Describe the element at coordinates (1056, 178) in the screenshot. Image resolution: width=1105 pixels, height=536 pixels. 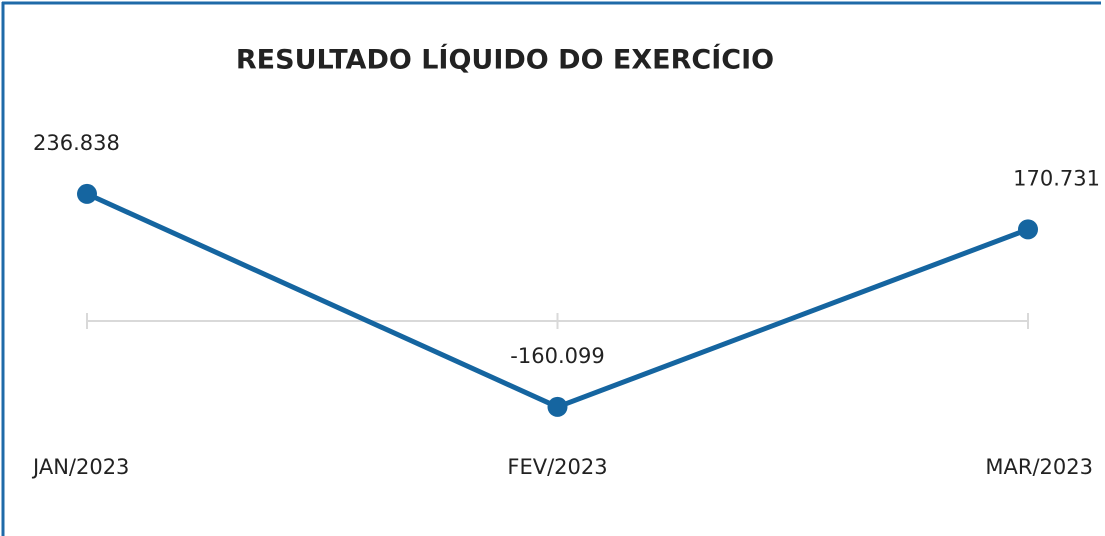
I see `data-label: 170.731` at that location.